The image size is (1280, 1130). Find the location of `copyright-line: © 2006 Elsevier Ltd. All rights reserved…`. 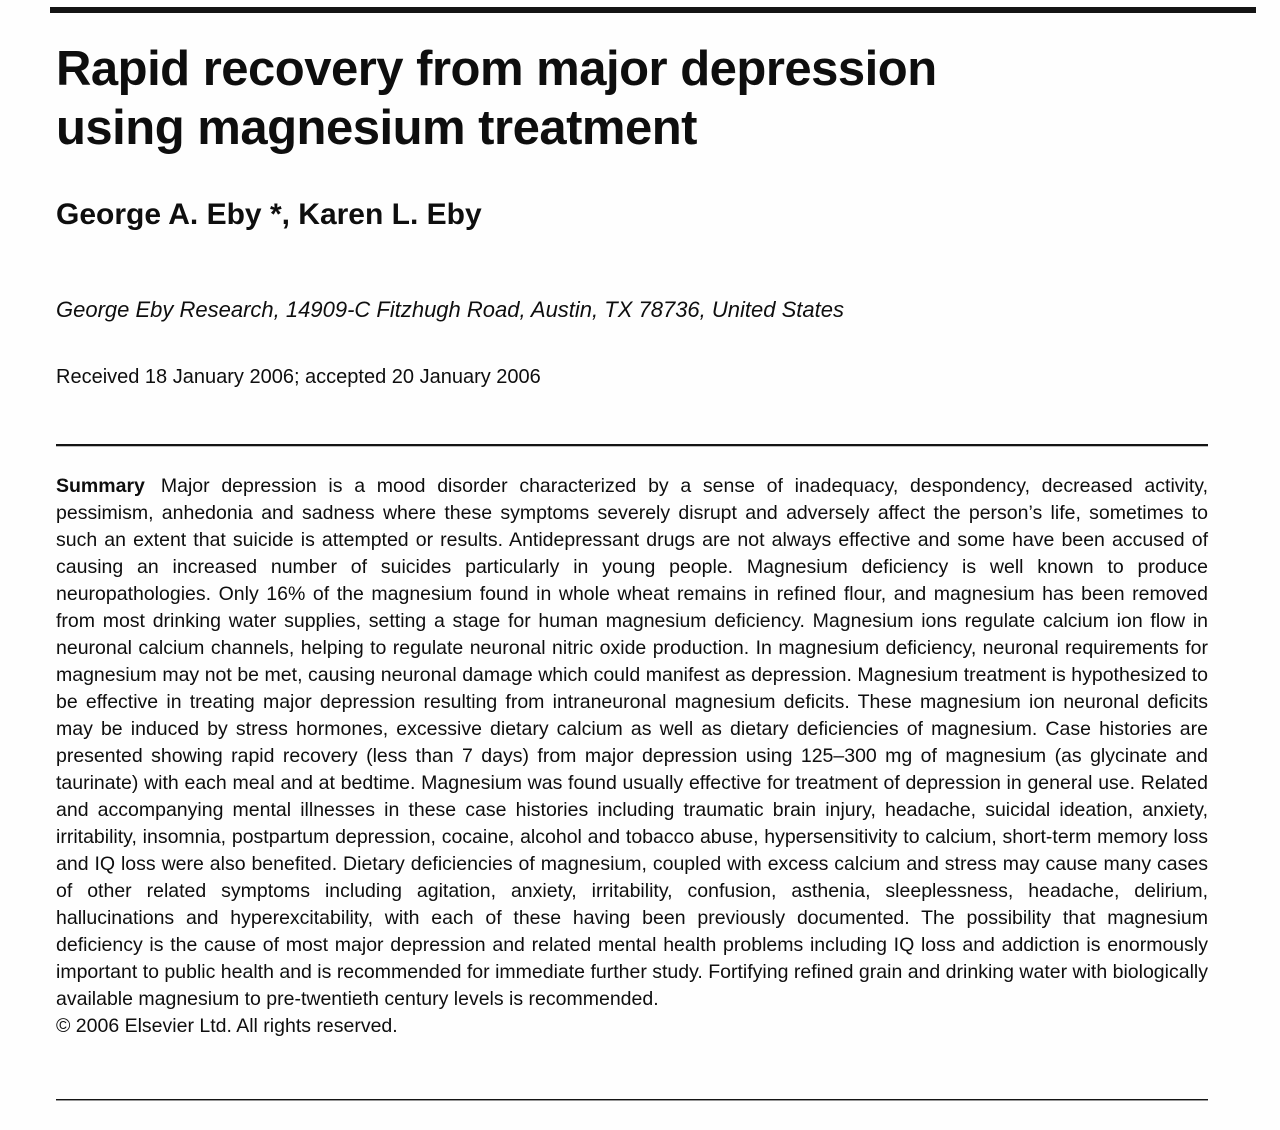

copyright-line: © 2006 Elsevier Ltd. All rights reserved… is located at coordinates (227, 1026).